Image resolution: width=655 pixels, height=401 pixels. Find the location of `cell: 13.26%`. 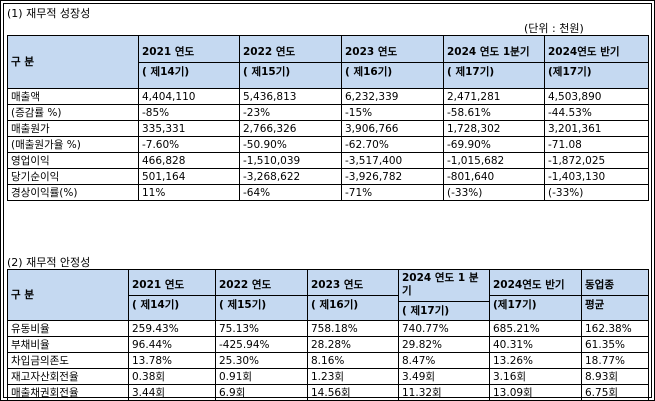

cell: 13.26% is located at coordinates (535, 360).